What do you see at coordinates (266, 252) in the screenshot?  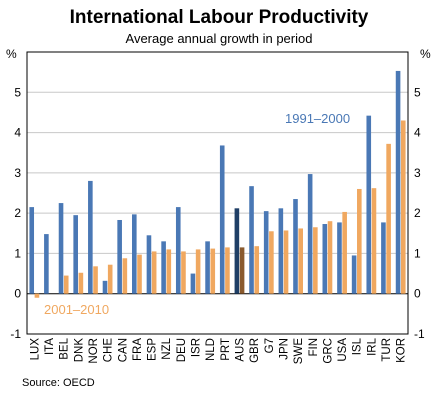 I see `bar-g7-1991-2000` at bounding box center [266, 252].